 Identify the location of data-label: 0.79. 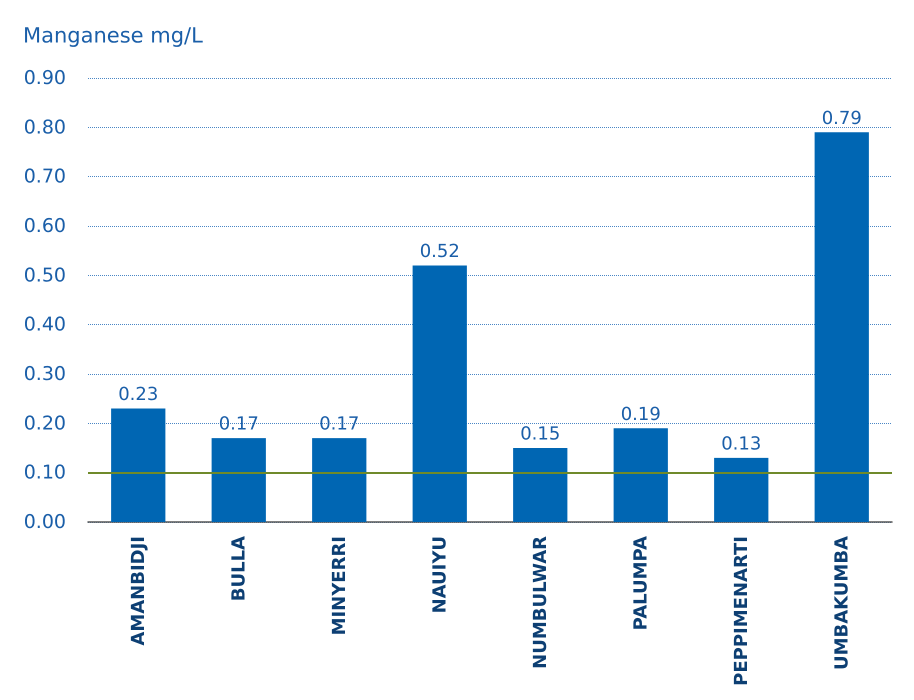
(842, 118).